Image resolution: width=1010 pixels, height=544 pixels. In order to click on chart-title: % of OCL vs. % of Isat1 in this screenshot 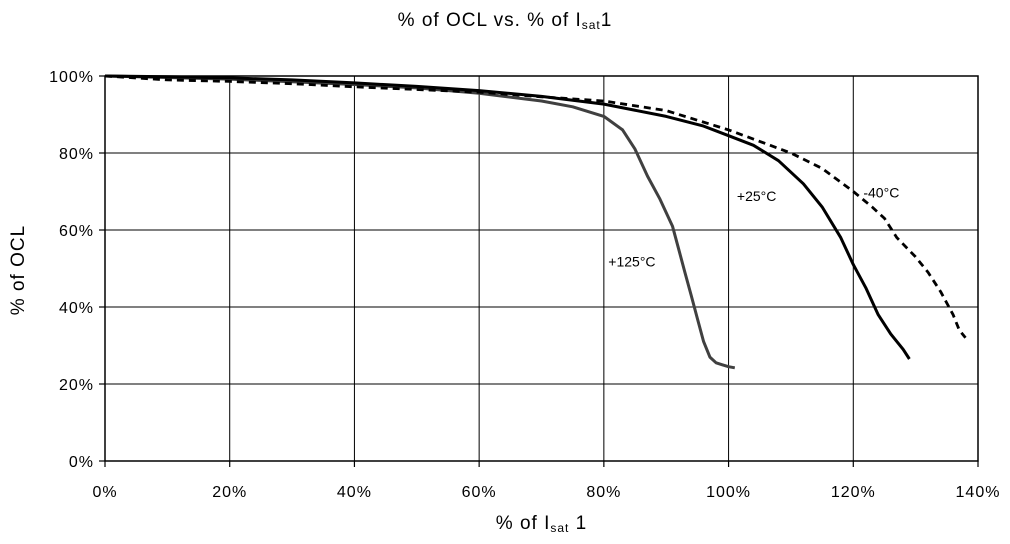, I will do `click(505, 21)`.